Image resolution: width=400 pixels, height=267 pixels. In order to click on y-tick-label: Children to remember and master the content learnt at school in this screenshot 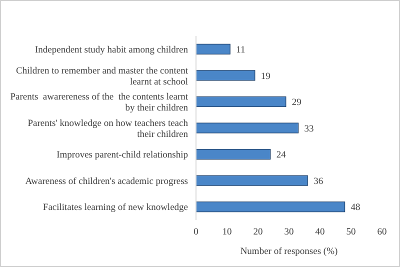, I will do `click(102, 77)`.